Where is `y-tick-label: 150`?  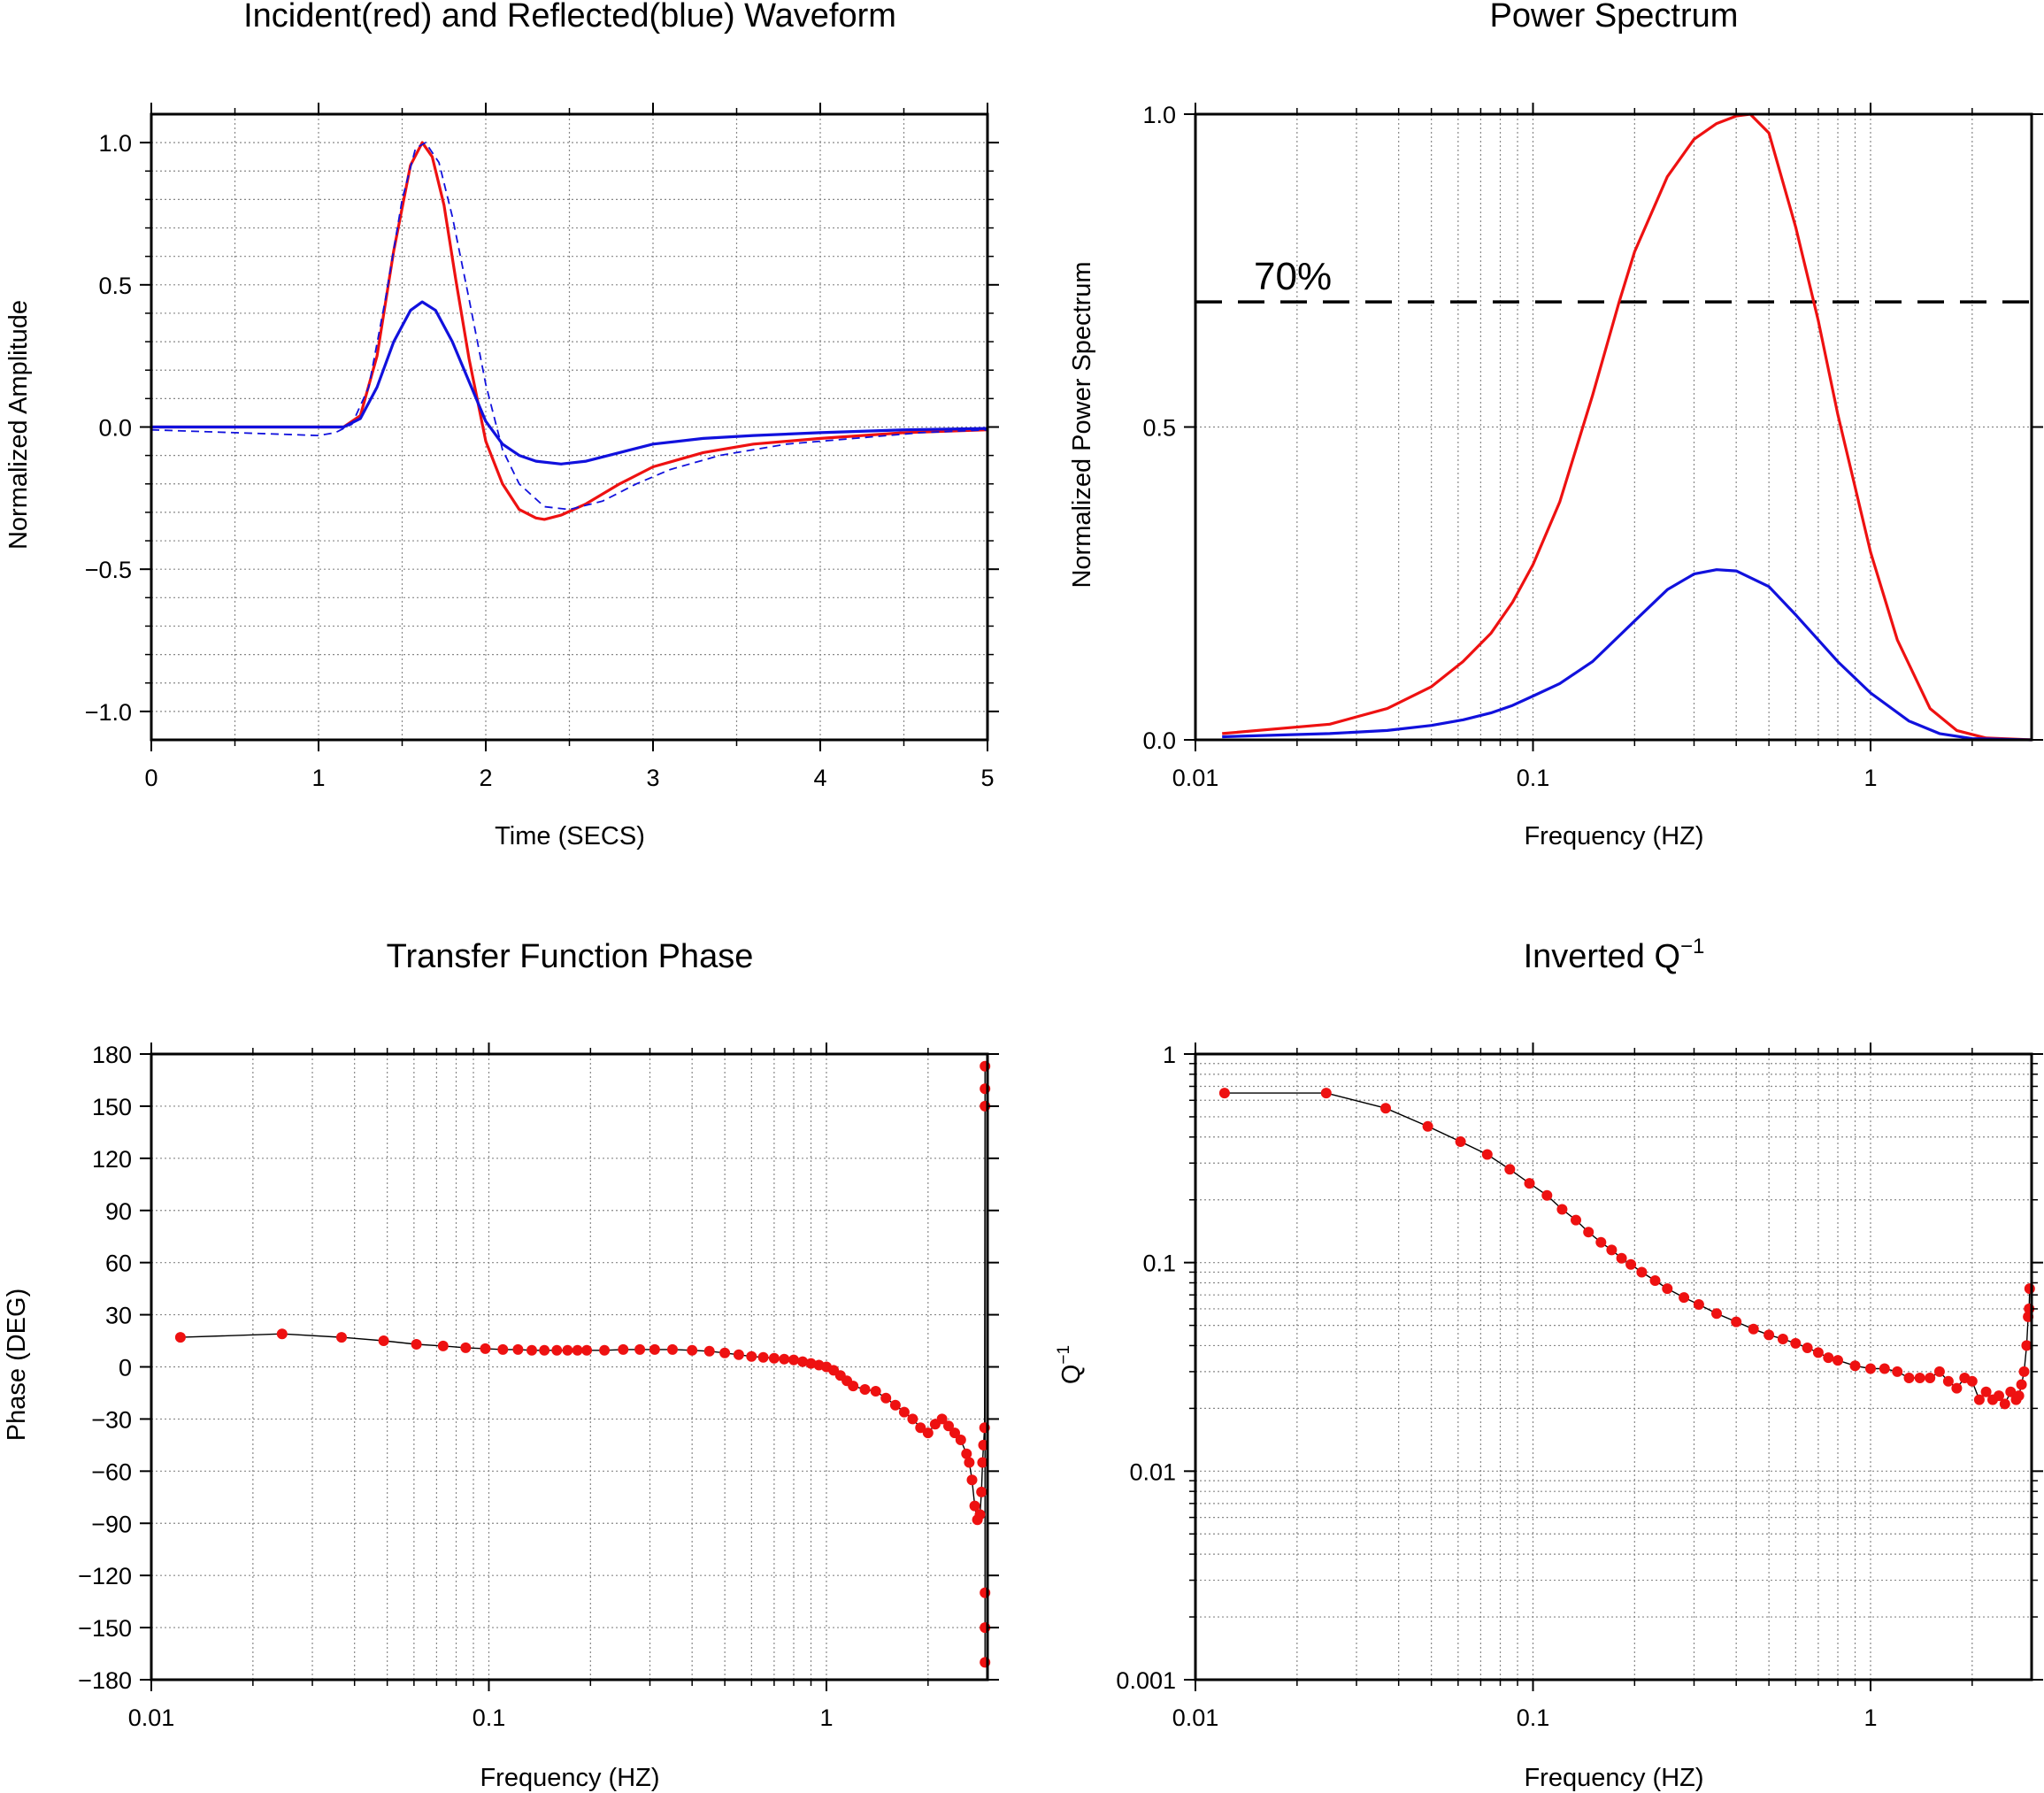 y-tick-label: 150 is located at coordinates (112, 1107).